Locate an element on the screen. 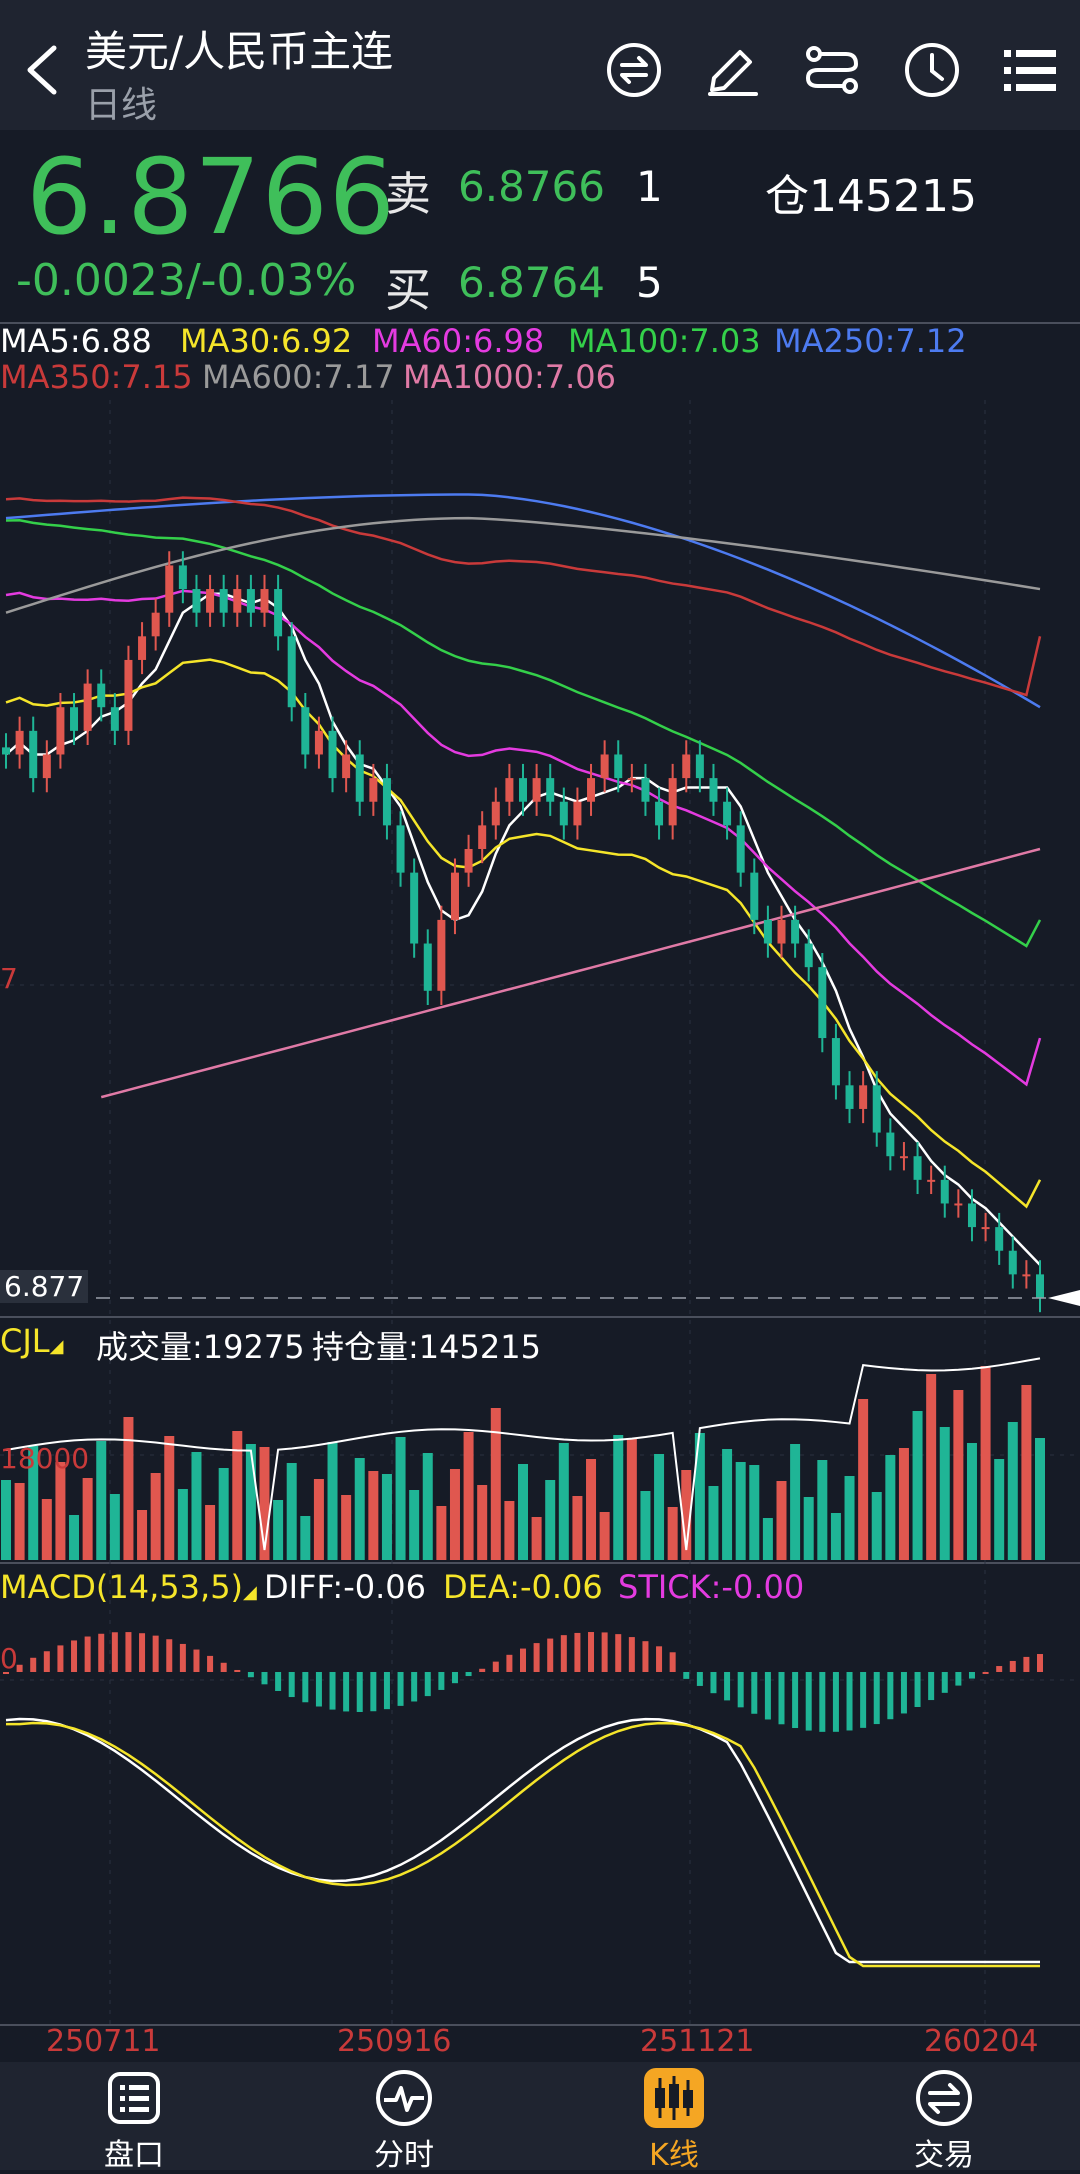 The image size is (1080, 2174). nav-intraday: 分时 is located at coordinates (404, 2117).